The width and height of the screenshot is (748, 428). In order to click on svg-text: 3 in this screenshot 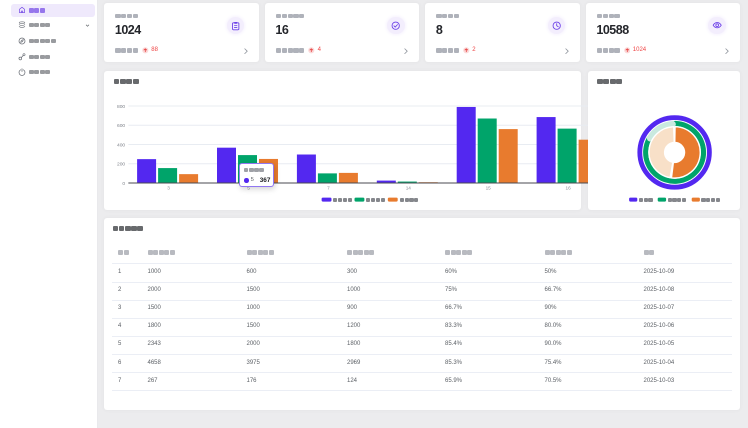, I will do `click(168, 187)`.